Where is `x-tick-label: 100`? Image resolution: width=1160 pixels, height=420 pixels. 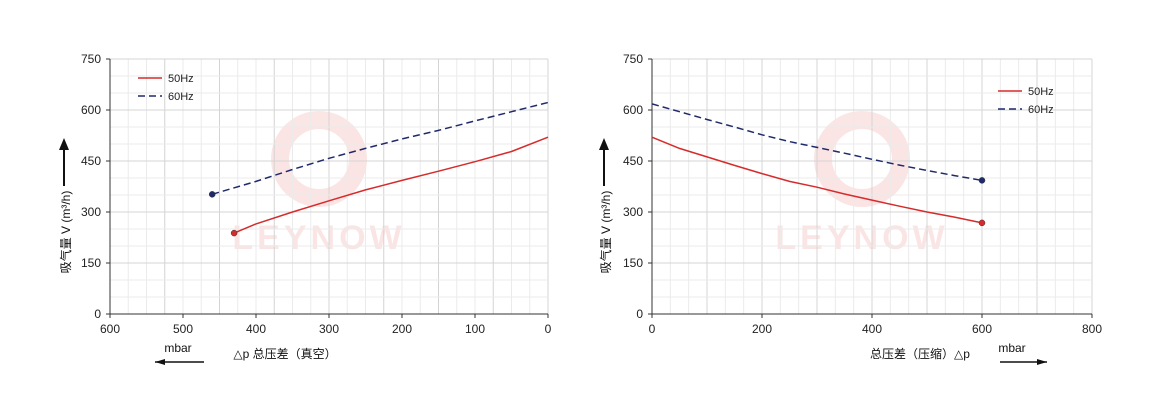 x-tick-label: 100 is located at coordinates (475, 329).